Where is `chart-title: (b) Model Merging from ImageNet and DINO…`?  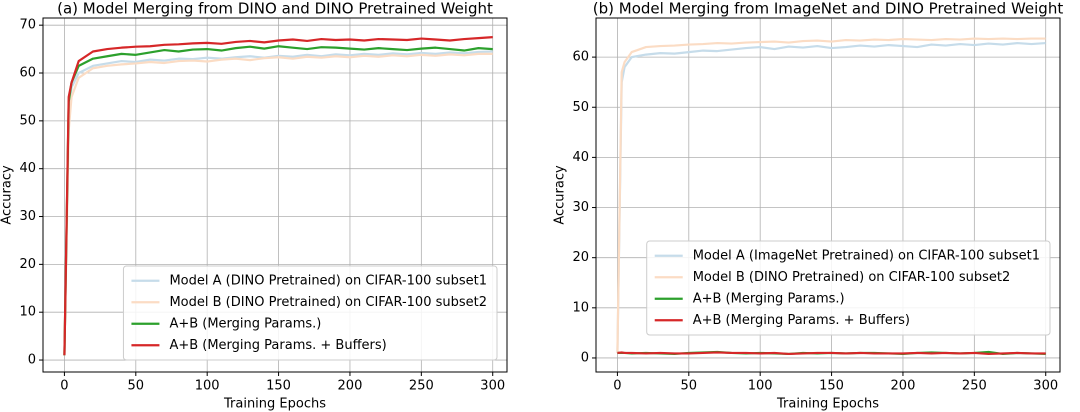 chart-title: (b) Model Merging from ImageNet and DINO… is located at coordinates (828, 9).